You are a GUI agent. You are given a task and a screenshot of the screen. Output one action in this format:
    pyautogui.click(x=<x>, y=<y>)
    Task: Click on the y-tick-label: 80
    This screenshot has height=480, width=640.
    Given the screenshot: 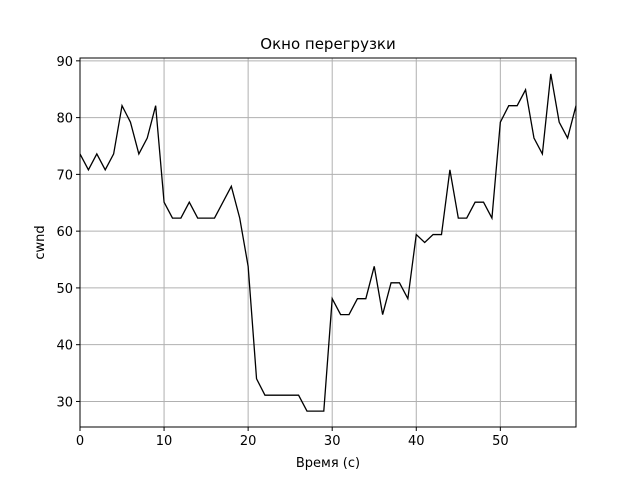 What is the action you would take?
    pyautogui.click(x=64, y=119)
    